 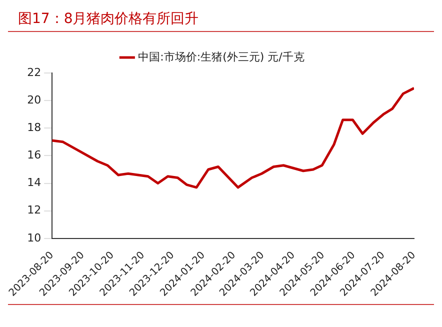 What do you see at coordinates (221, 57) in the screenshot?
I see `legend-label: 中国:市场价:生猪(外三元) 元/千克` at bounding box center [221, 57].